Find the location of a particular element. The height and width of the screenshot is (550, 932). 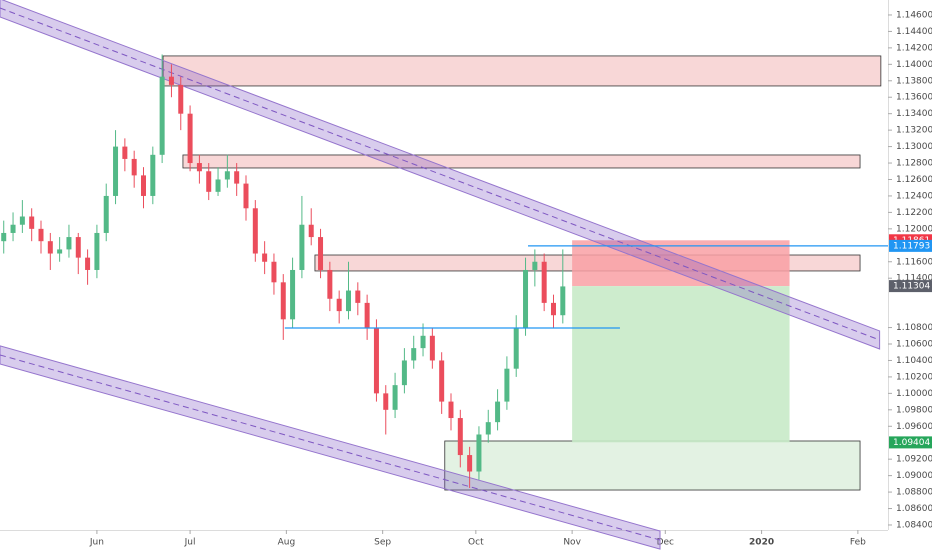

y-tick-label: 1.09200 is located at coordinates (914, 460).